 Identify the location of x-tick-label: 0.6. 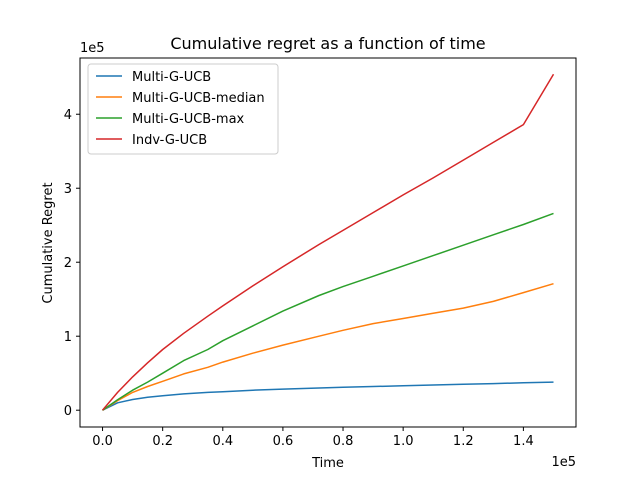
(283, 441).